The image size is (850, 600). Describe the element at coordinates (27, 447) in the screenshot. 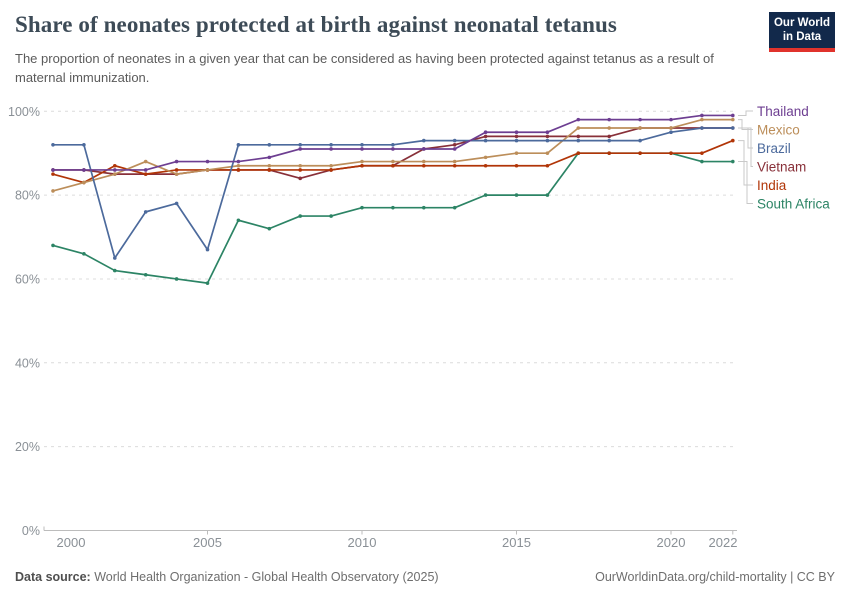

I see `y-axis-label: 20%` at that location.